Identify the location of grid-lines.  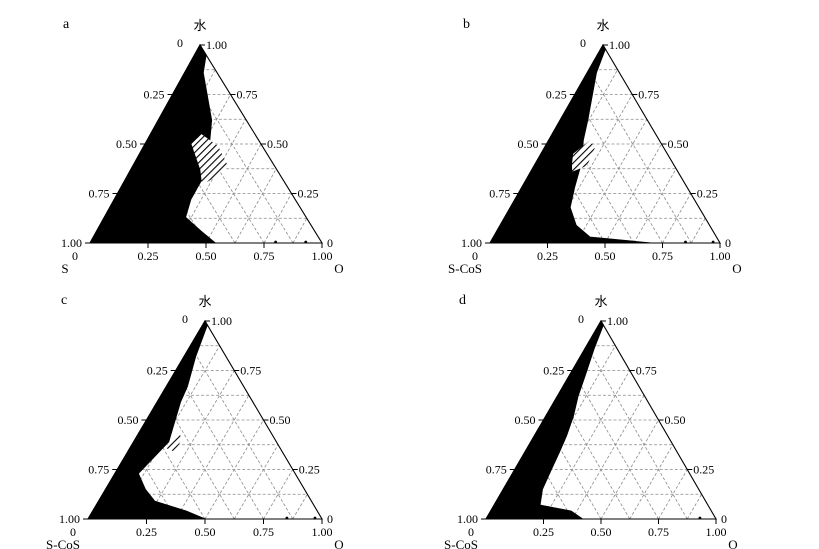
(604, 156).